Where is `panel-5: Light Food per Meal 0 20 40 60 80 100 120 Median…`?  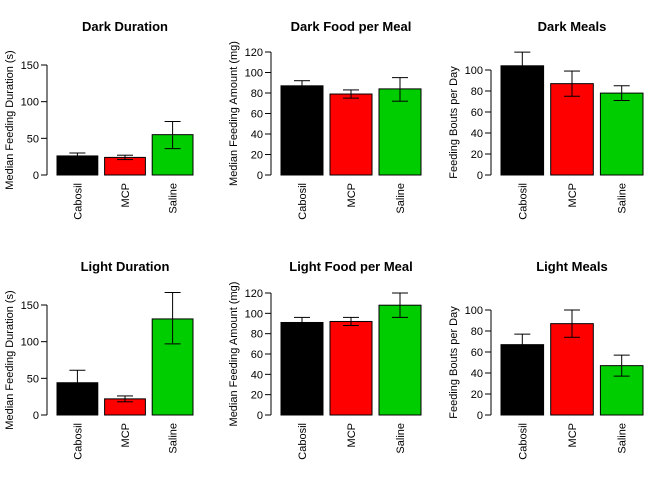 panel-5: Light Food per Meal 0 20 40 60 80 100 120 Median… is located at coordinates (325, 359).